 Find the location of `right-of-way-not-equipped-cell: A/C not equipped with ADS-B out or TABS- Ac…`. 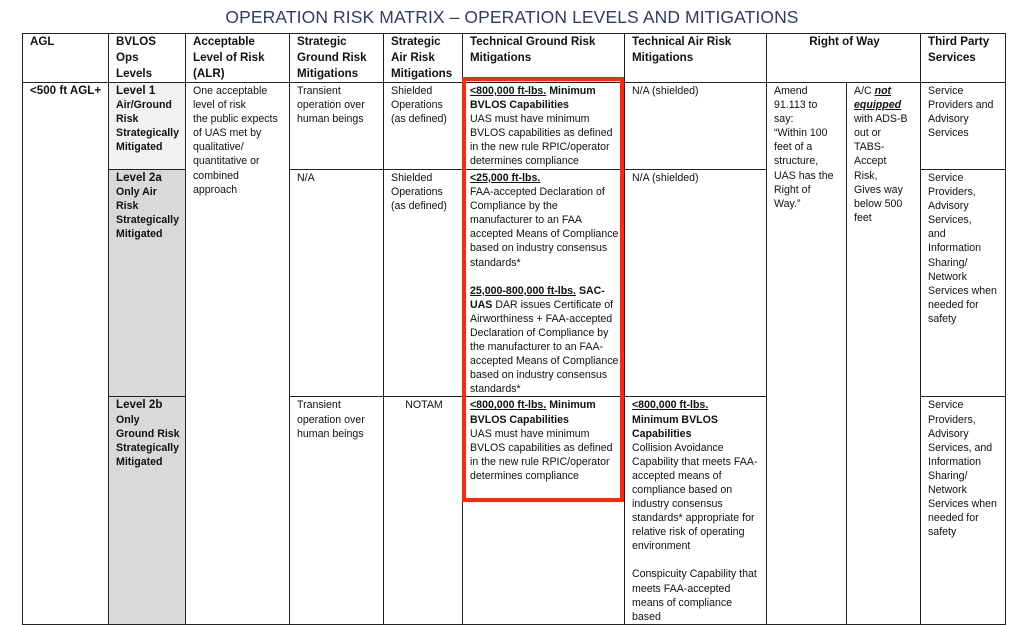

right-of-way-not-equipped-cell: A/C not equipped with ADS-B out or TABS- Ac… is located at coordinates (883, 353).